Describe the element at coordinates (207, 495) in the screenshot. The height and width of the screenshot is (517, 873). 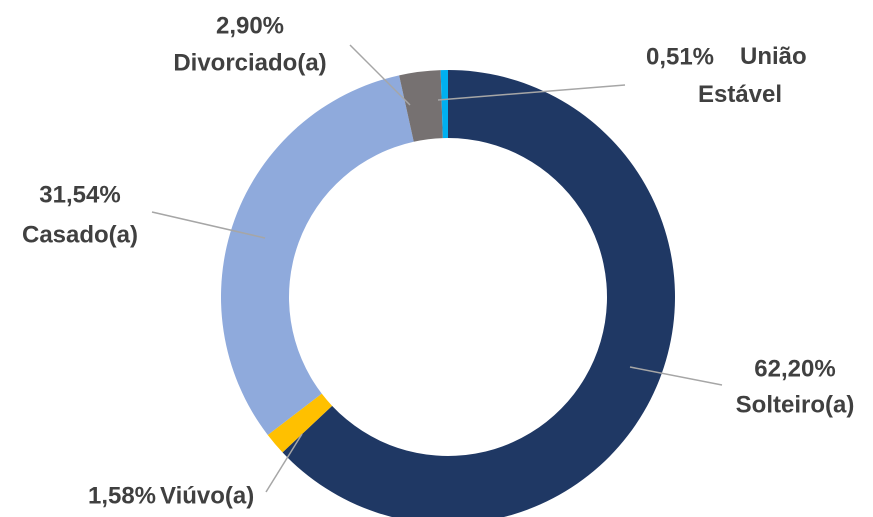
I see `category-label: Viúvo(a)` at that location.